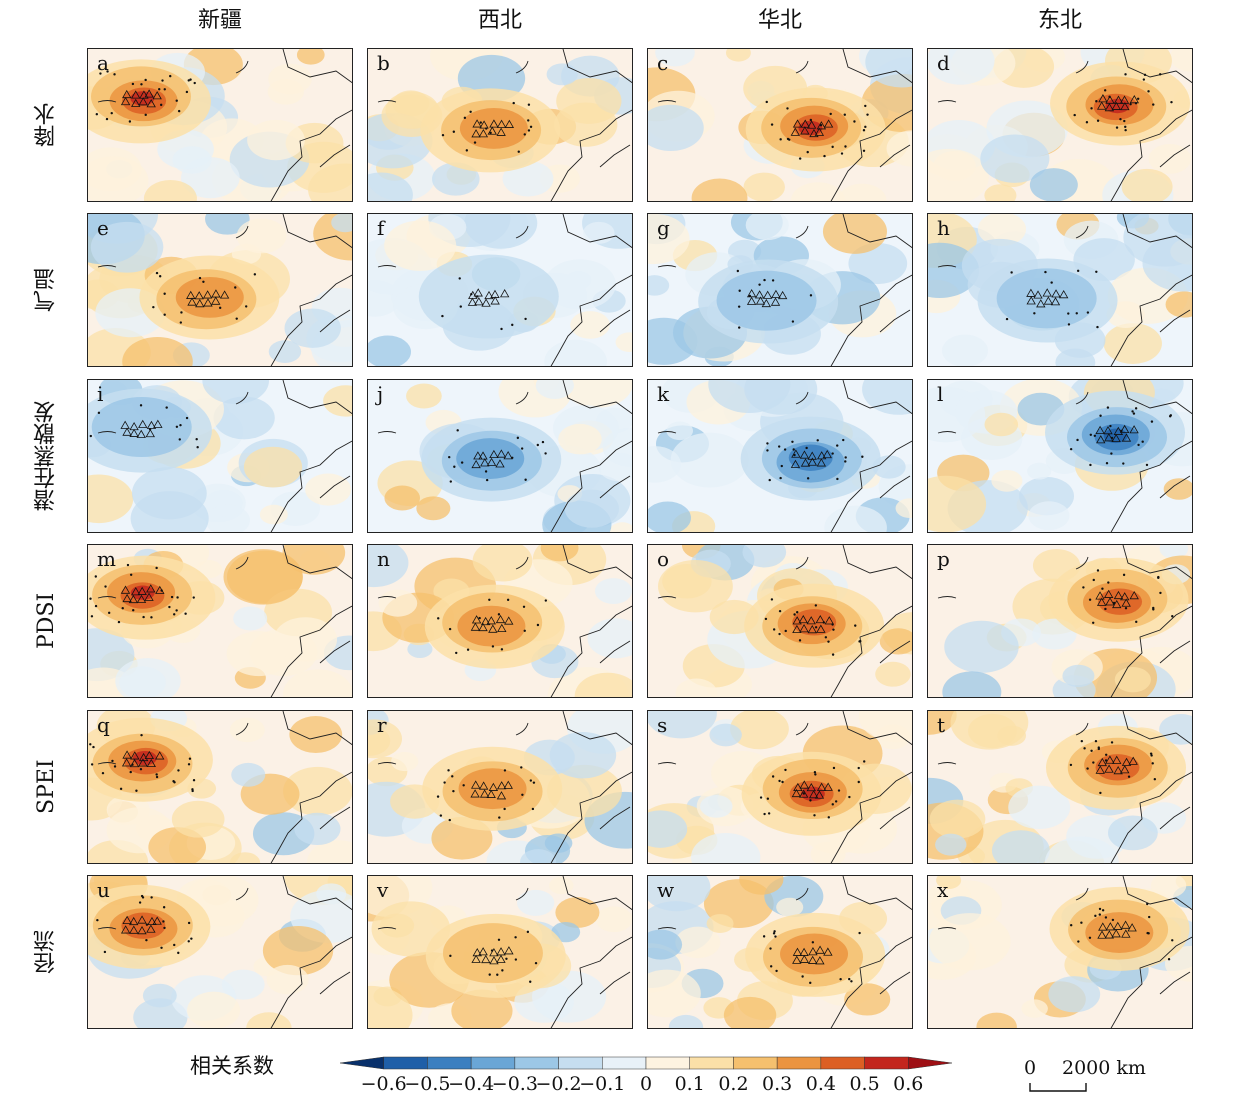 This screenshot has height=1112, width=1237. I want to click on map-panel-e: e, so click(220, 290).